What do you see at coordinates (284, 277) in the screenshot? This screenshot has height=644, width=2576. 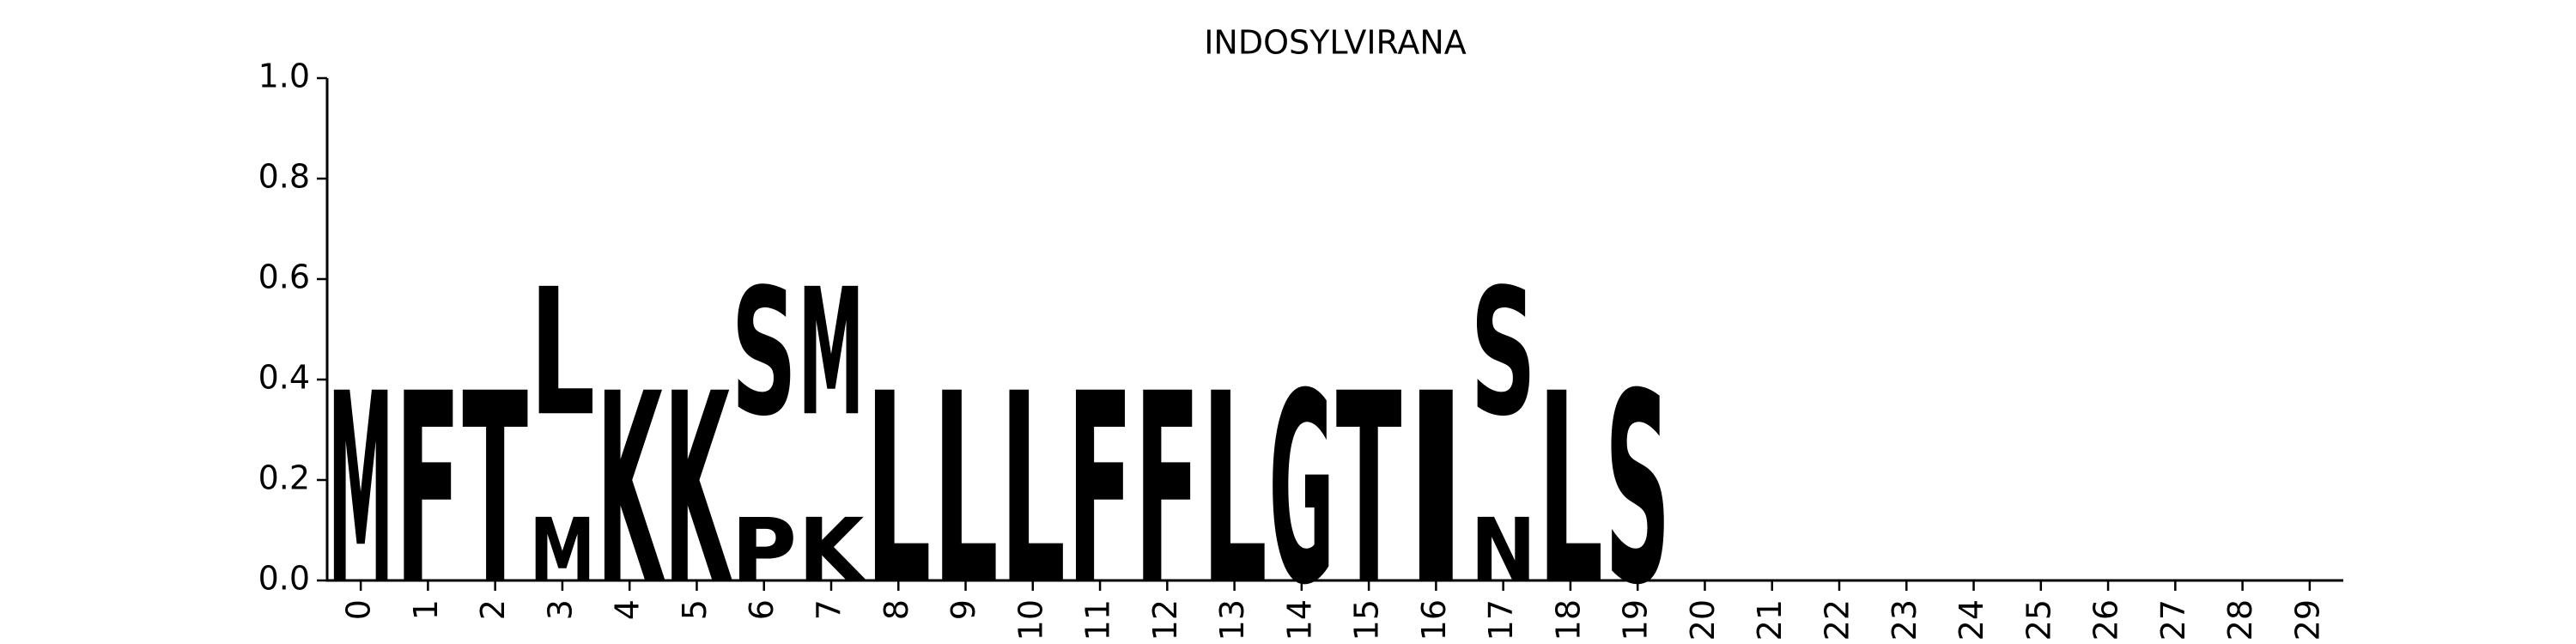 I see `y-tick-label: 0.6` at bounding box center [284, 277].